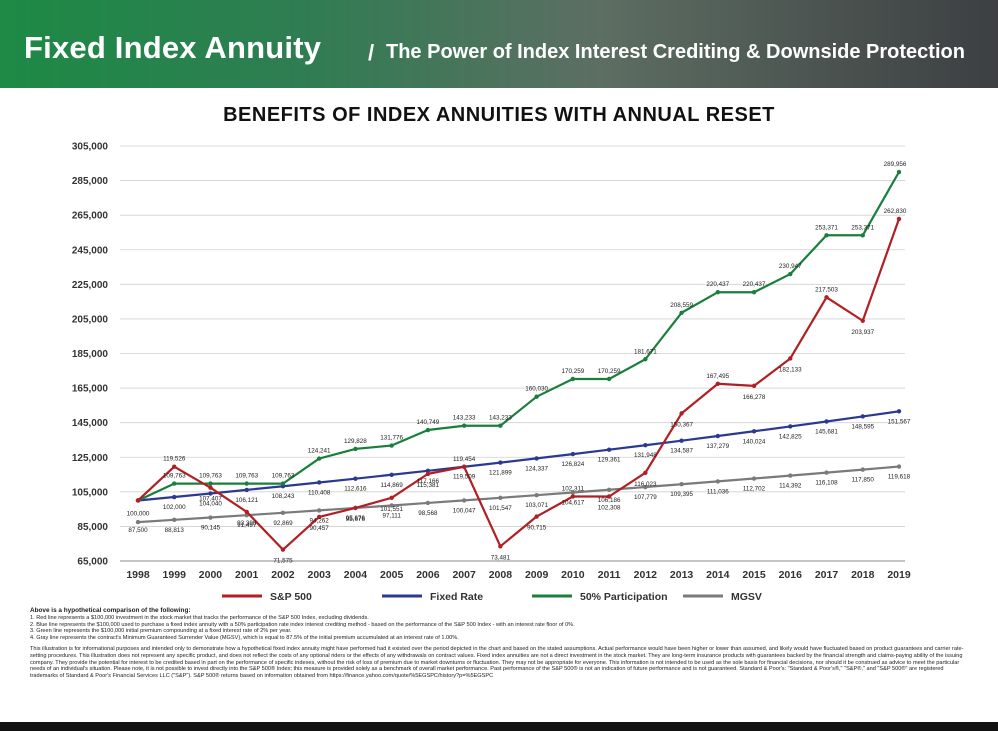  I want to click on y-tick-label: 85,000, so click(92, 527).